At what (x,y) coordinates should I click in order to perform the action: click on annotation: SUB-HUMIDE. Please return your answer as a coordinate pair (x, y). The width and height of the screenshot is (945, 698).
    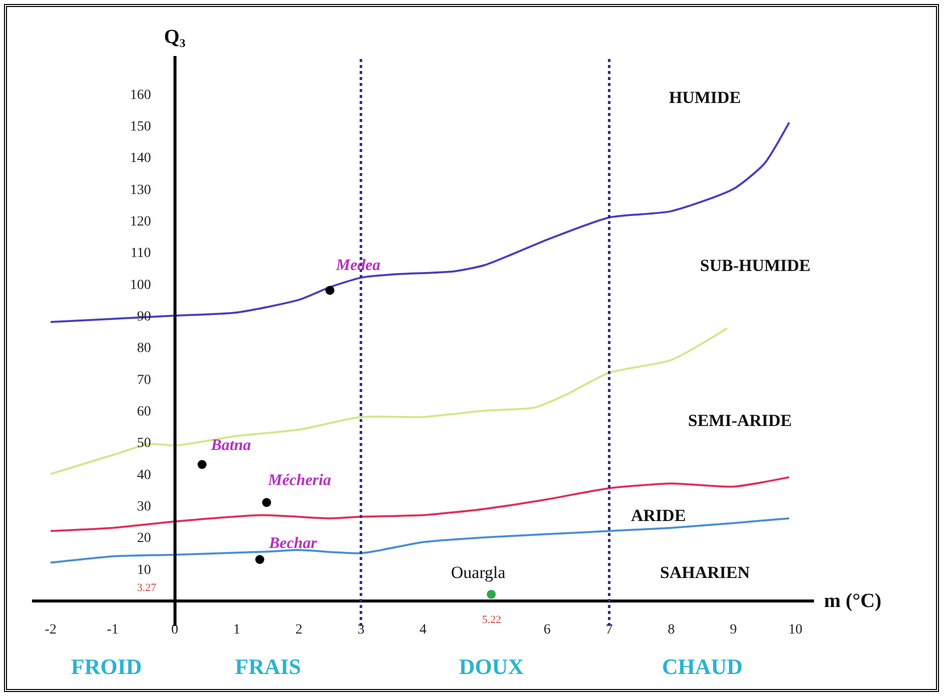
    Looking at the image, I should click on (755, 265).